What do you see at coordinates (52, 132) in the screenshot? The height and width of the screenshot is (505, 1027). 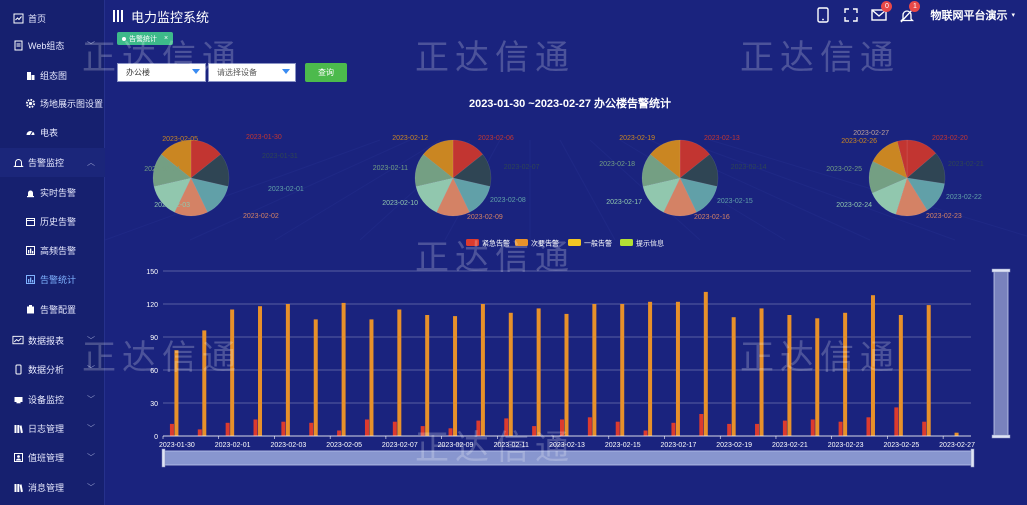 I see `sidebar-item-4: 电表` at bounding box center [52, 132].